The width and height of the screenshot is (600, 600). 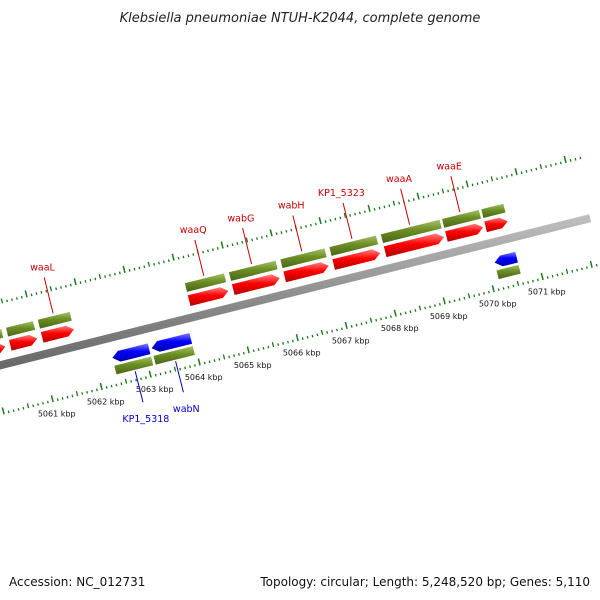 What do you see at coordinates (448, 166) in the screenshot?
I see `gene-label: waaE` at bounding box center [448, 166].